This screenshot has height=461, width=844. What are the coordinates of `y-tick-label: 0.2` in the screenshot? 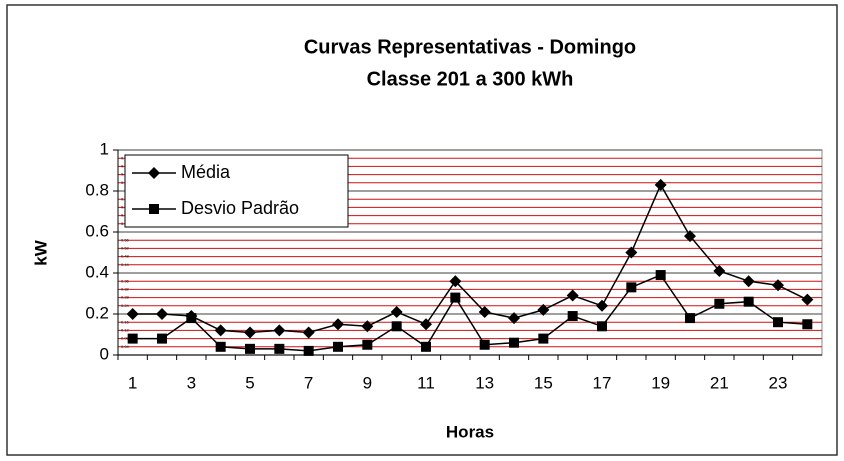 It's located at (97, 312).